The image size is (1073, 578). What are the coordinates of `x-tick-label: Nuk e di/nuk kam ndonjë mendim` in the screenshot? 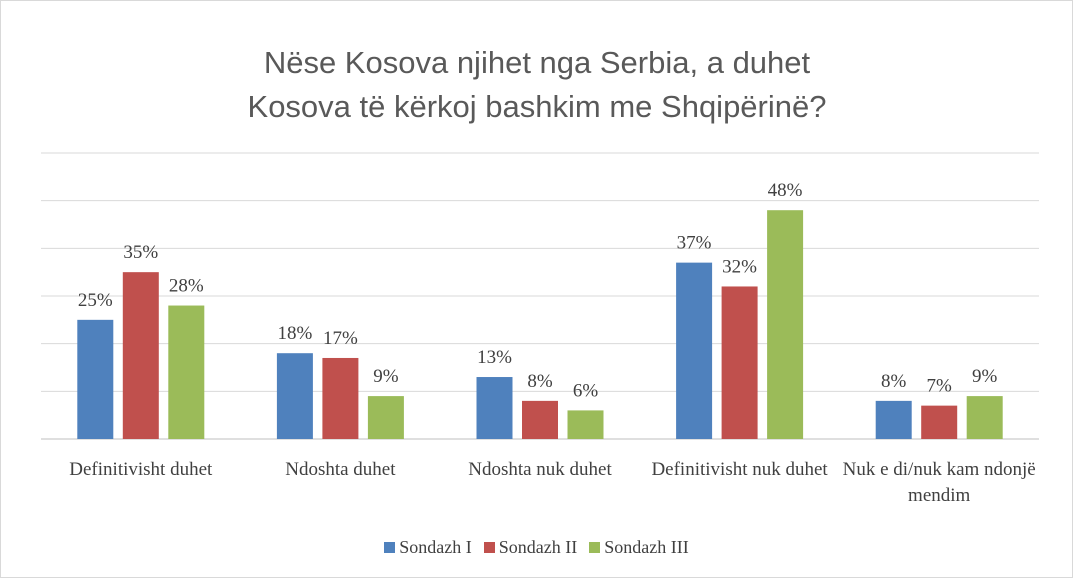 It's located at (939, 482).